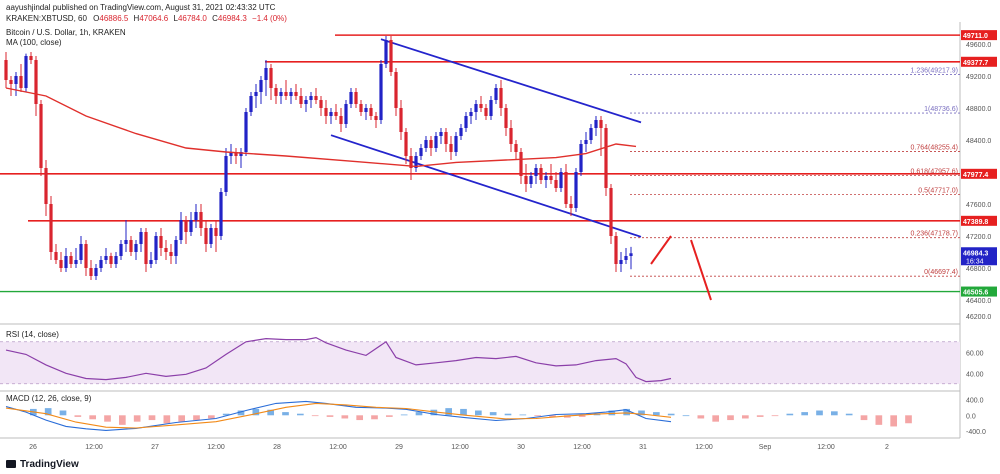  Describe the element at coordinates (975, 175) in the screenshot. I see `level-price-label: 47977.4` at that location.